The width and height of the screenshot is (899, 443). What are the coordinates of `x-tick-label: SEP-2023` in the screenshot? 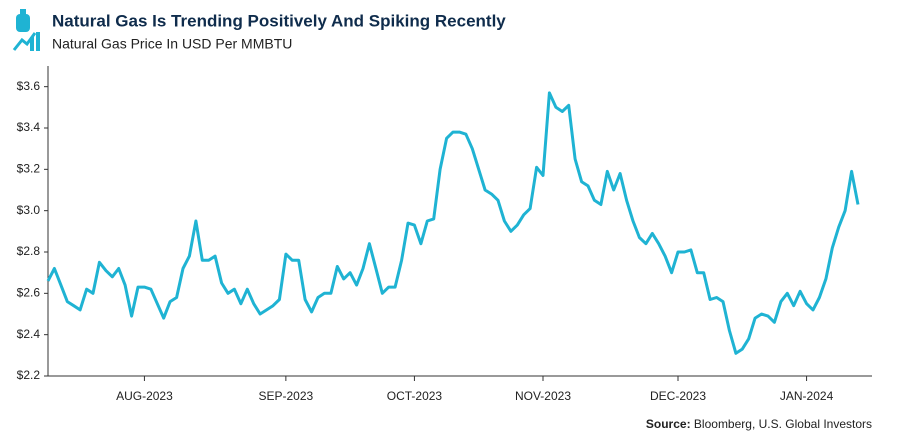 It's located at (286, 396).